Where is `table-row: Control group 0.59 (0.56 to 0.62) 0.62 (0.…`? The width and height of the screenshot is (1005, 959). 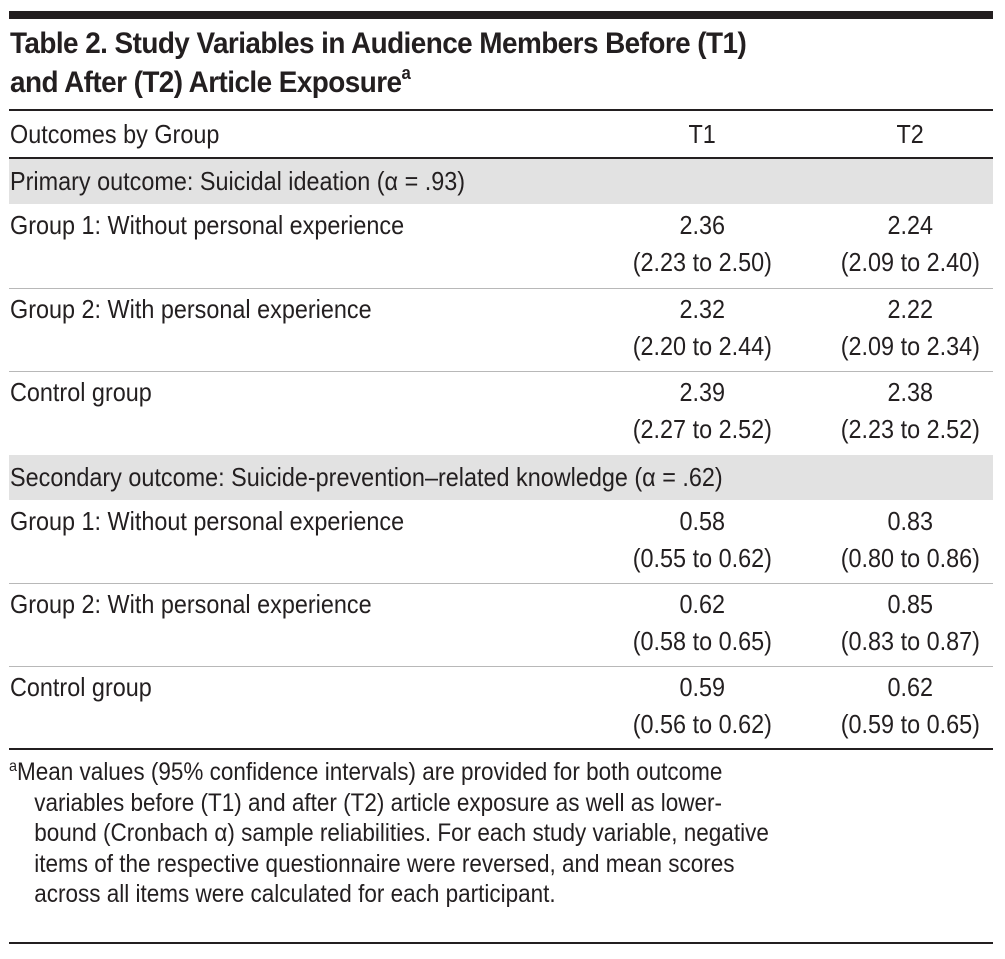 table-row: Control group 0.59 (0.56 to 0.62) 0.62 (0.… is located at coordinates (501, 707).